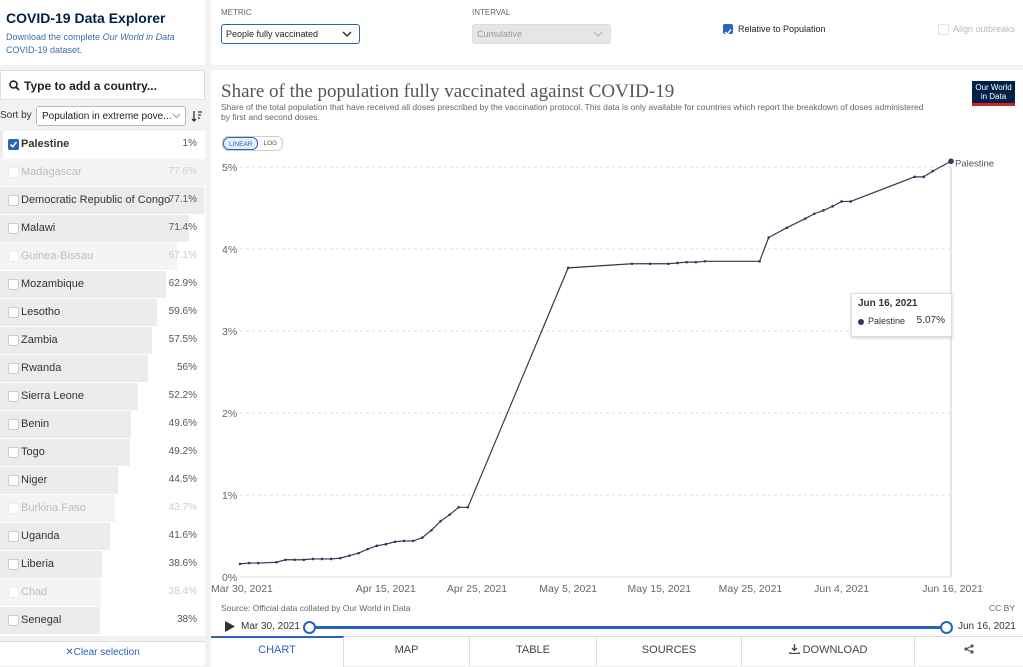 The width and height of the screenshot is (1023, 667). I want to click on country-row: Lesotho 59.6%, so click(102, 313).